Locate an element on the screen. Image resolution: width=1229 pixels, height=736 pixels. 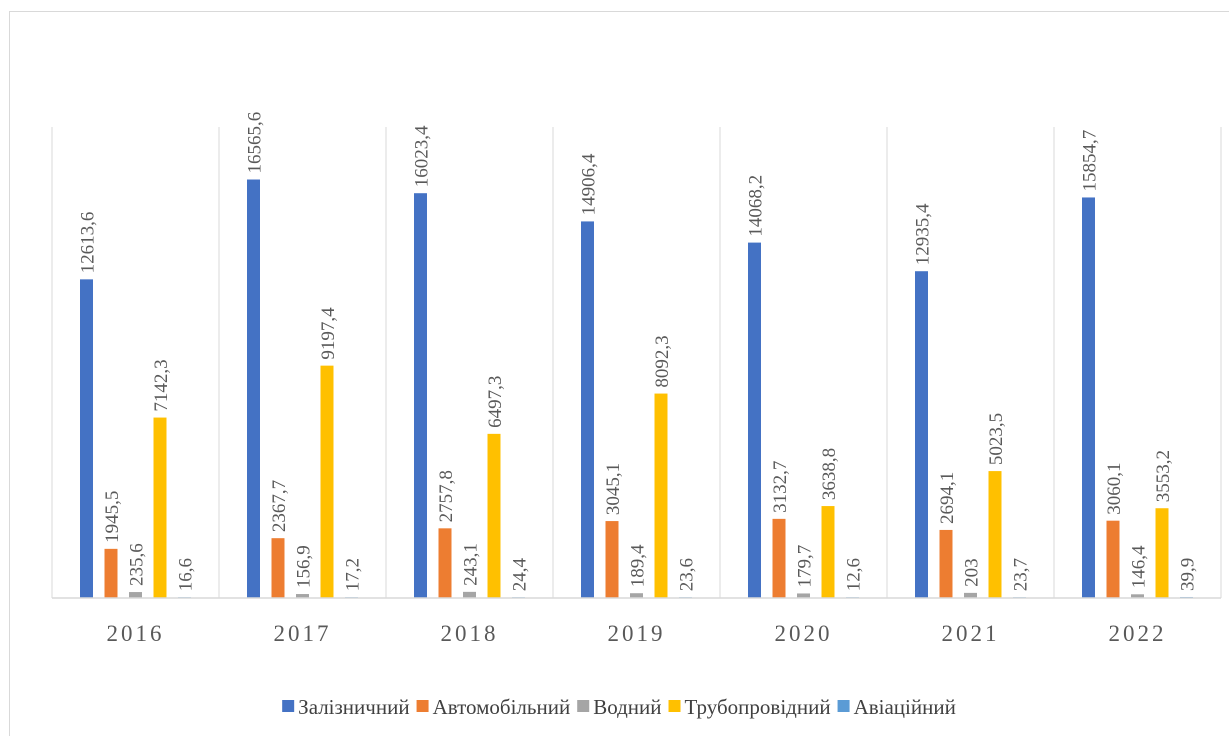
category-label: 2021 is located at coordinates (971, 633).